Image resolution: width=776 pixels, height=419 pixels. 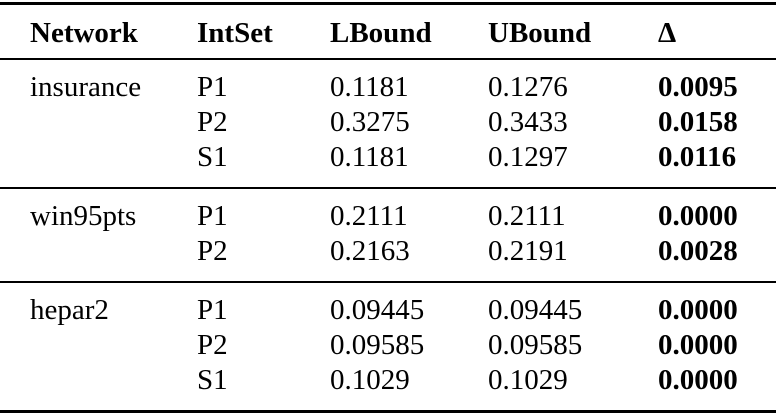 What do you see at coordinates (69, 310) in the screenshot?
I see `network-cell: hepar2` at bounding box center [69, 310].